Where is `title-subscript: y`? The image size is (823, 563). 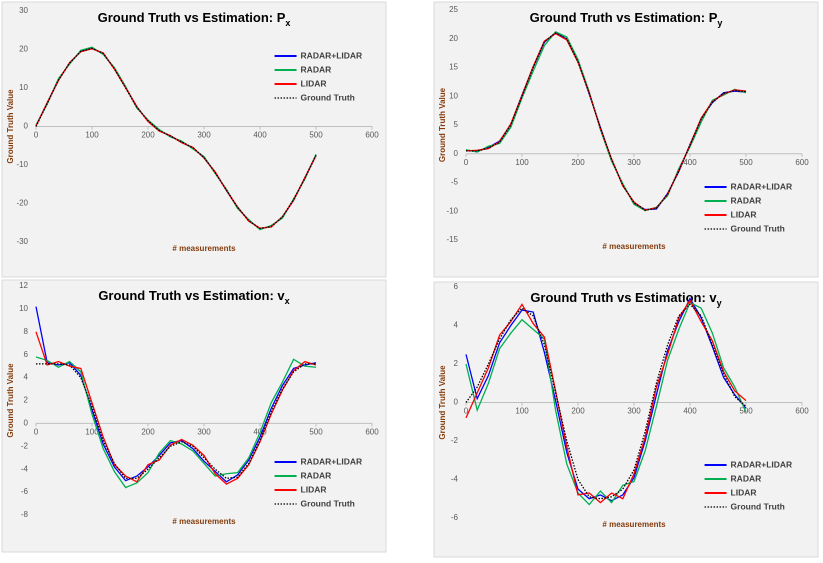 title-subscript: y is located at coordinates (719, 23).